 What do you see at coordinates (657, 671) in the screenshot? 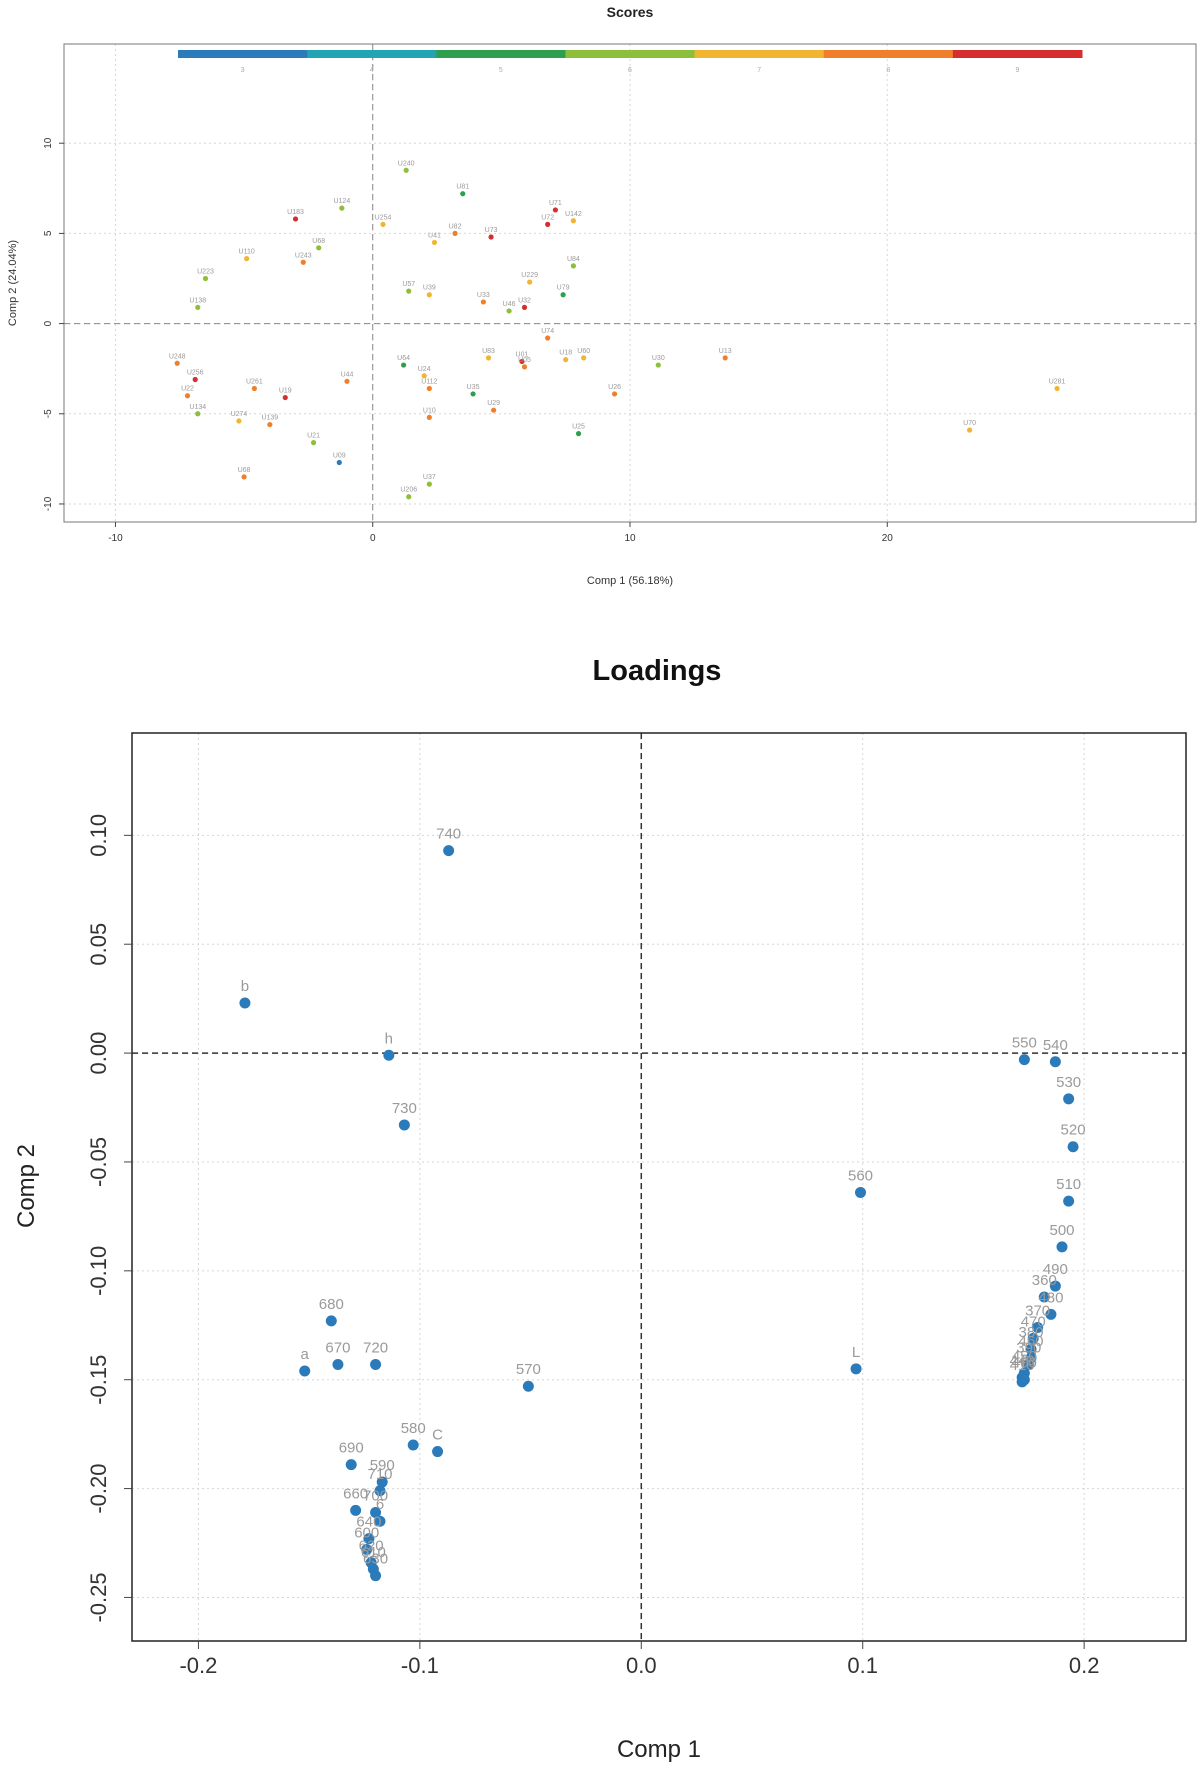
I see `loadings-title: Loadings` at bounding box center [657, 671].